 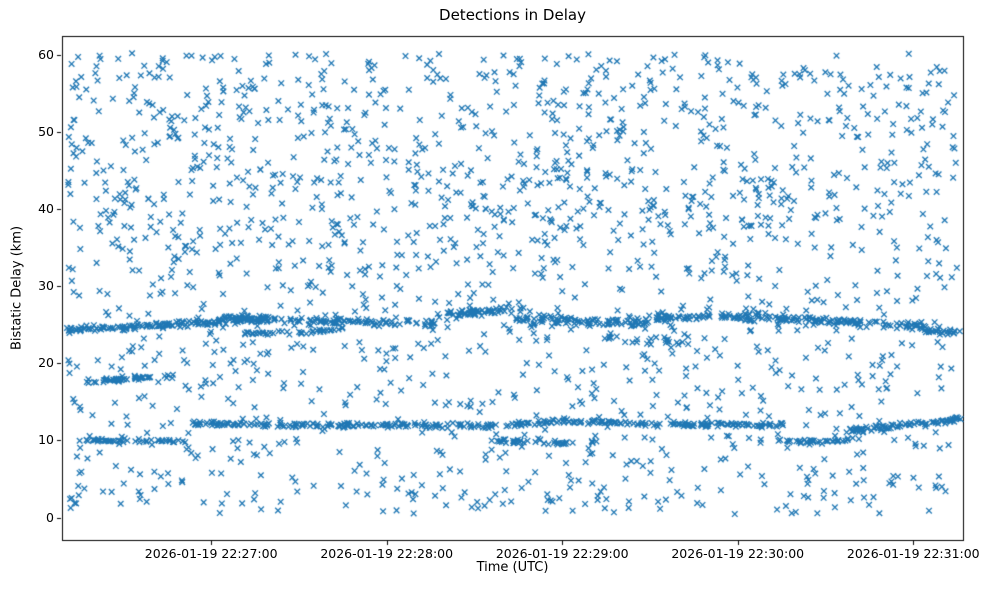 What do you see at coordinates (50, 517) in the screenshot?
I see `y-tick-label: 0` at bounding box center [50, 517].